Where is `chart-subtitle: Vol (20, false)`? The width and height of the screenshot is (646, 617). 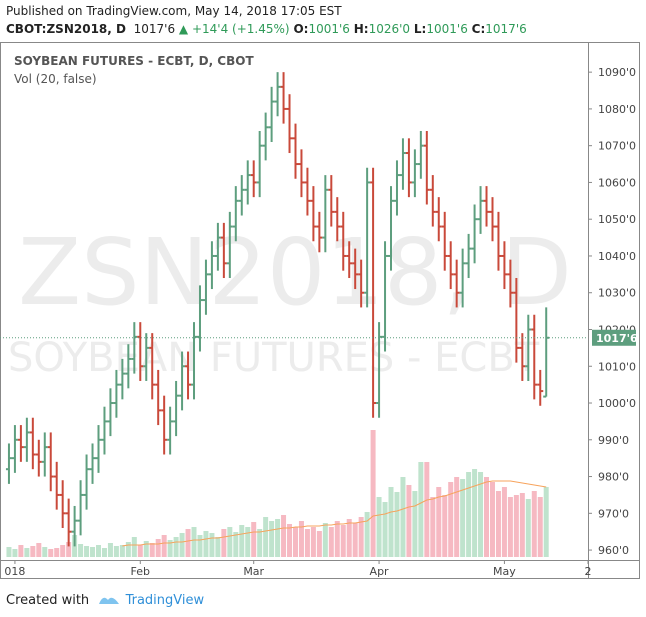 chart-subtitle: Vol (20, false) is located at coordinates (55, 79).